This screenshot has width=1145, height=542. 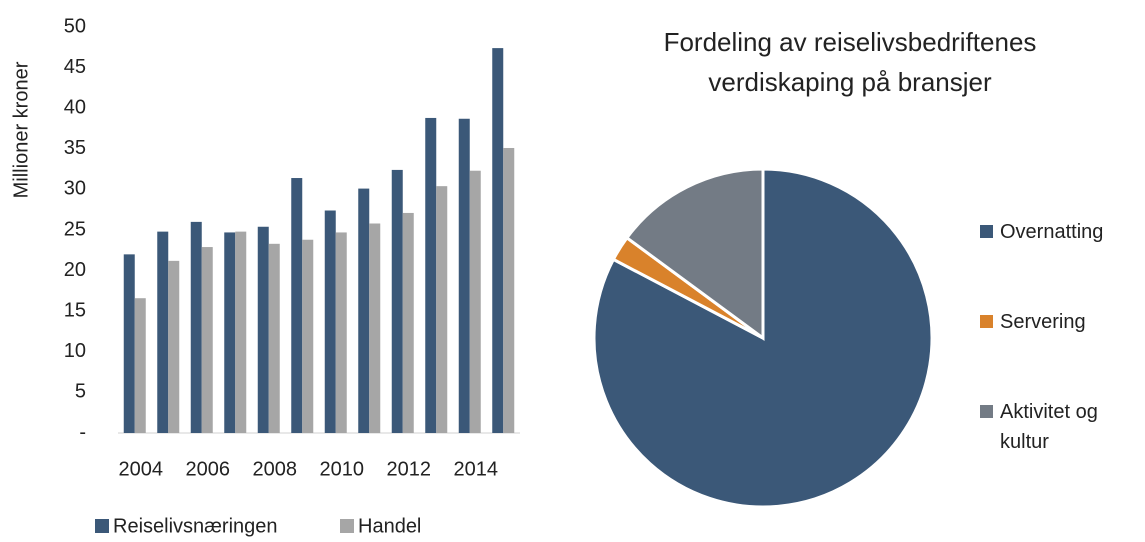 I want to click on legend-label: Handel, so click(x=389, y=526).